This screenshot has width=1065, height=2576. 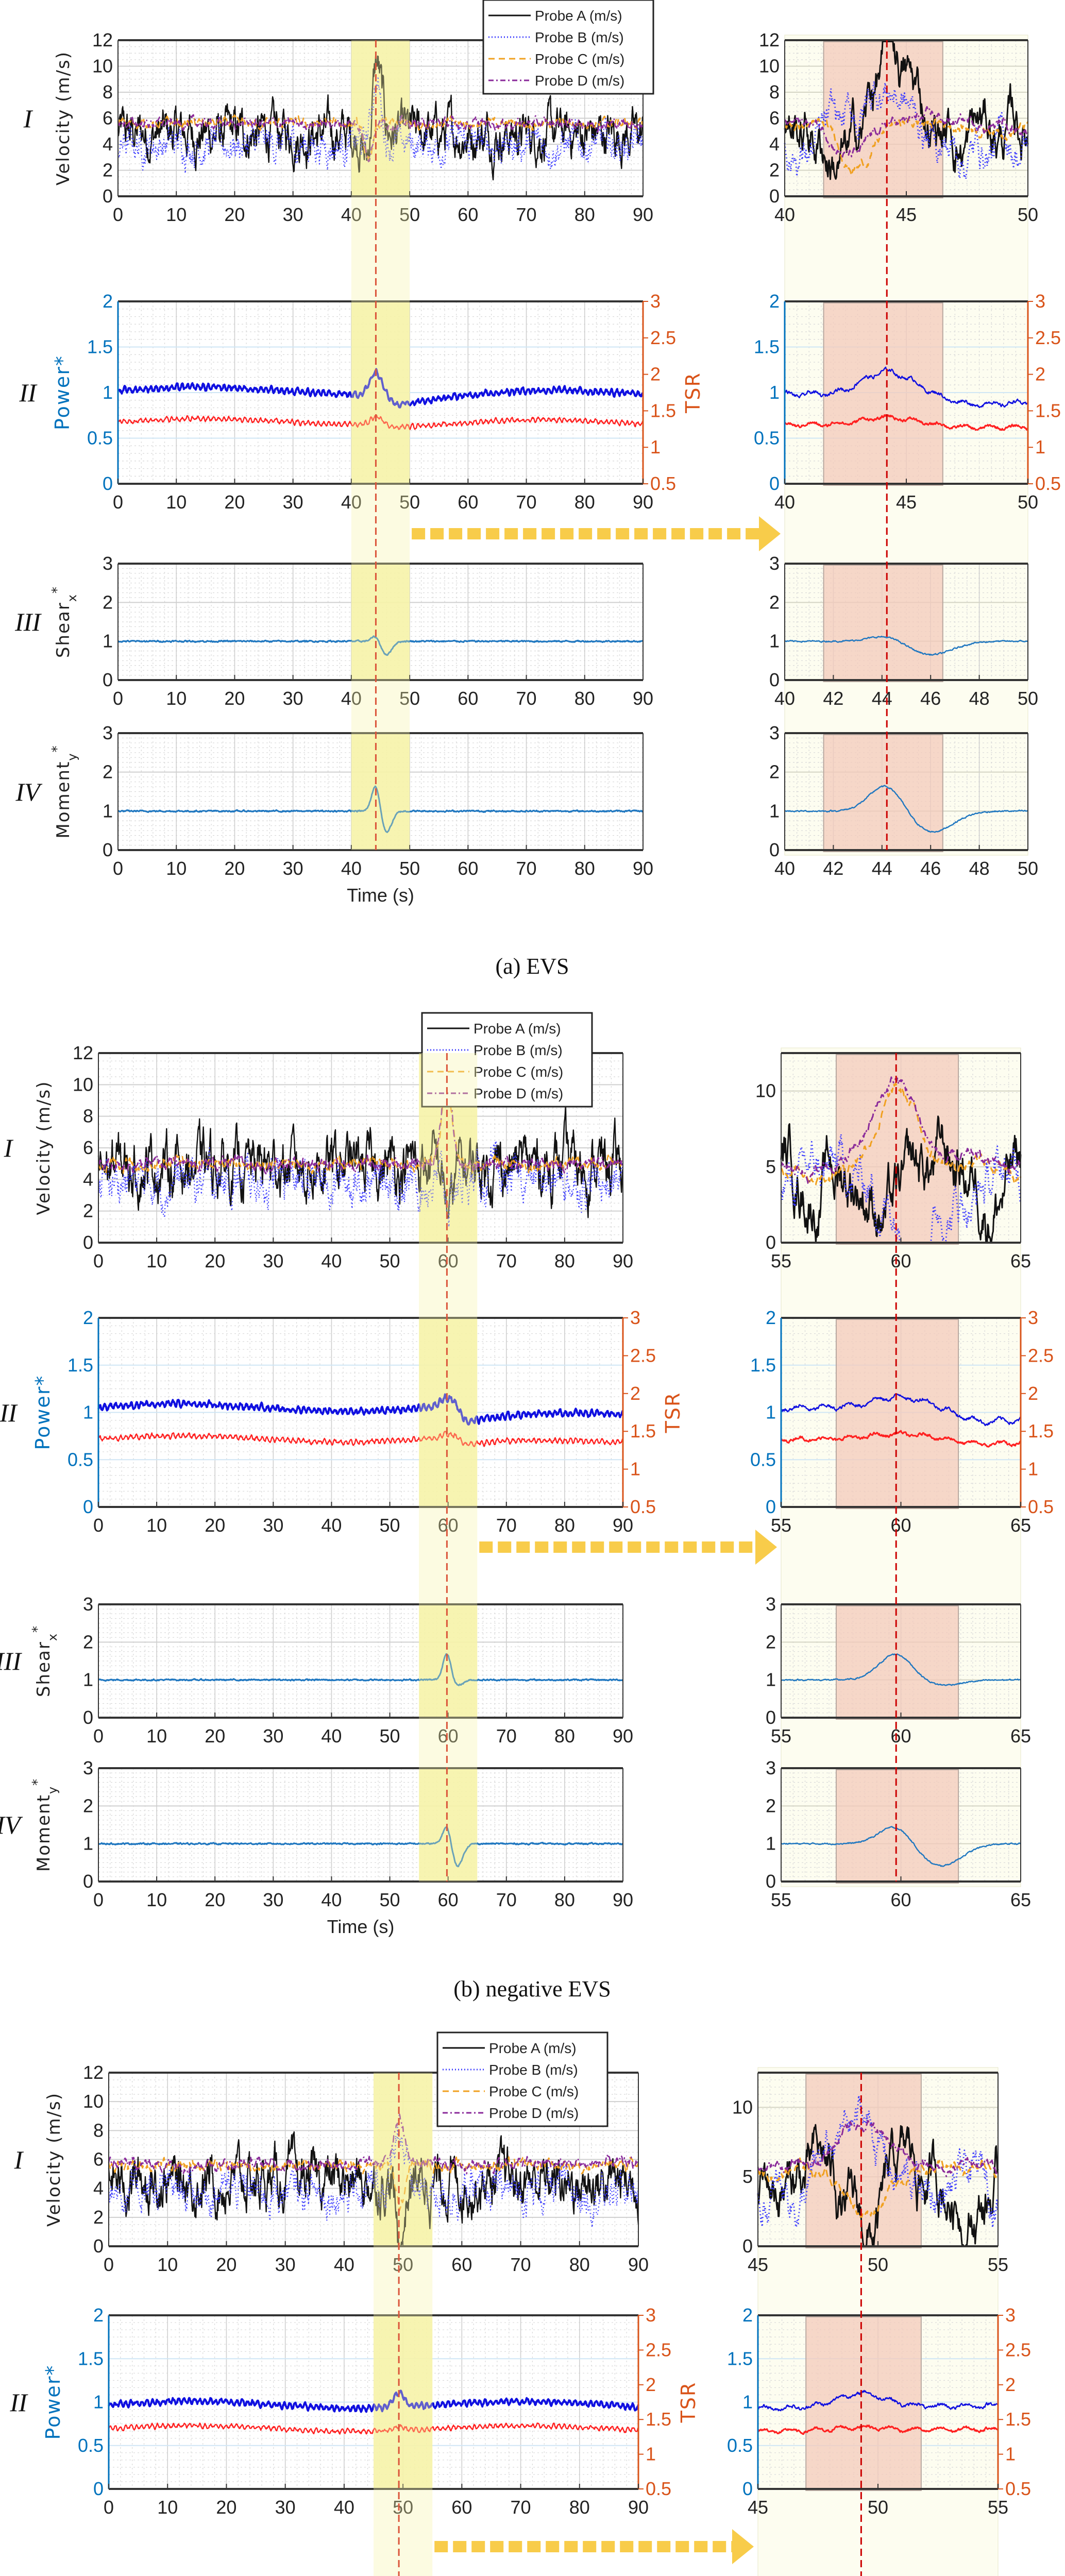 What do you see at coordinates (1020, 1261) in the screenshot?
I see `x-tick-label: 65` at bounding box center [1020, 1261].